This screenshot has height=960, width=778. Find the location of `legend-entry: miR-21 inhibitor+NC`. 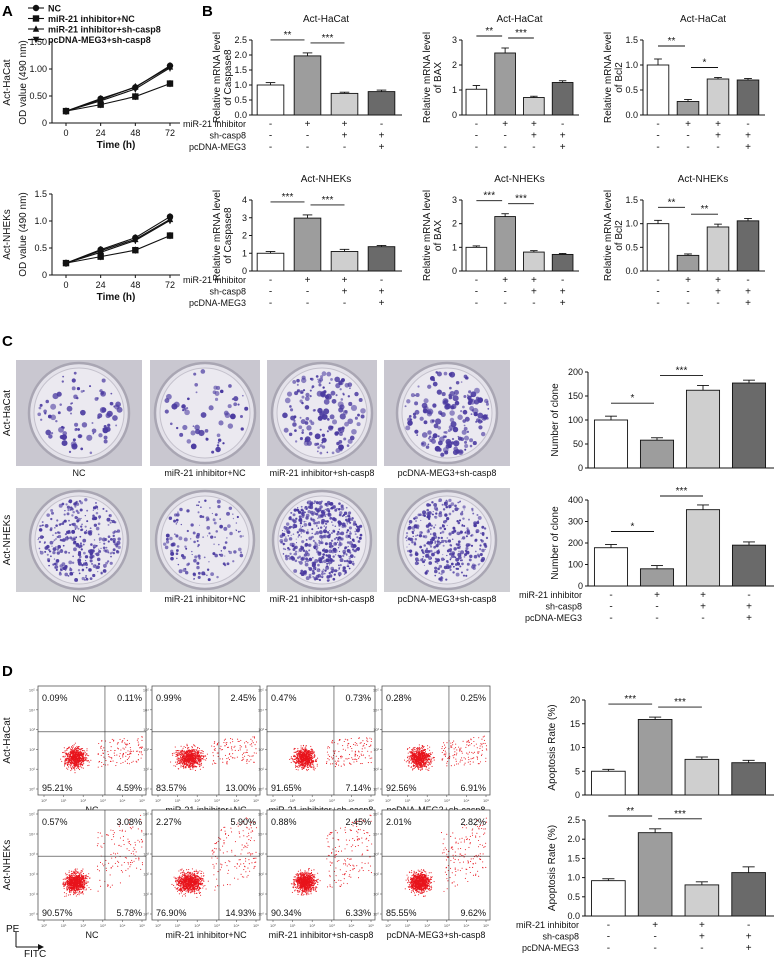

legend-entry: miR-21 inhibitor+NC is located at coordinates (91, 19).